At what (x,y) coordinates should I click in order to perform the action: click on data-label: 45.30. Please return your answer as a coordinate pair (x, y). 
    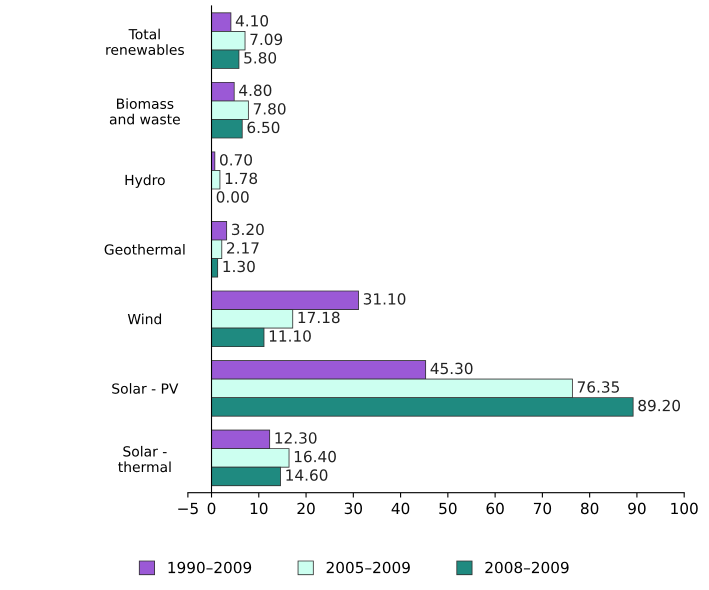
    Looking at the image, I should click on (451, 368).